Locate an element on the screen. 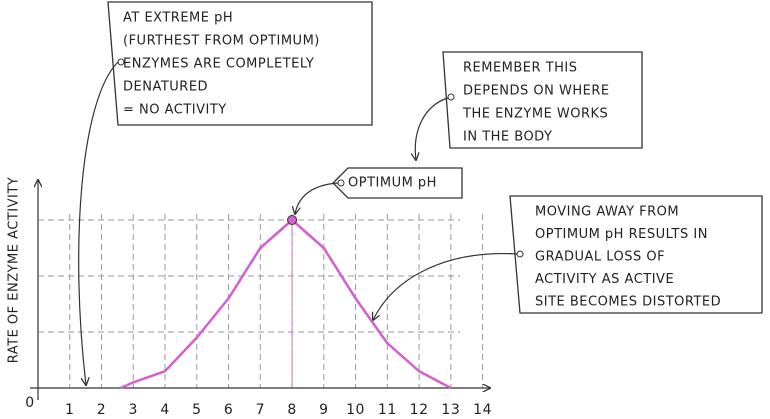  x-tick-label: 4 is located at coordinates (164, 410).